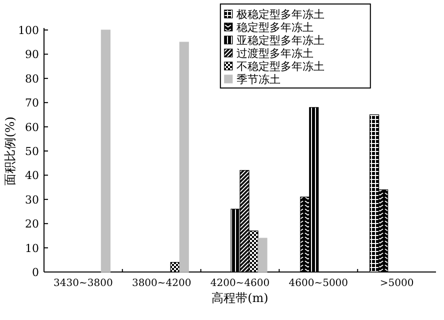 The image size is (444, 320). I want to click on x-tick-label: 3430~3800, so click(83, 283).